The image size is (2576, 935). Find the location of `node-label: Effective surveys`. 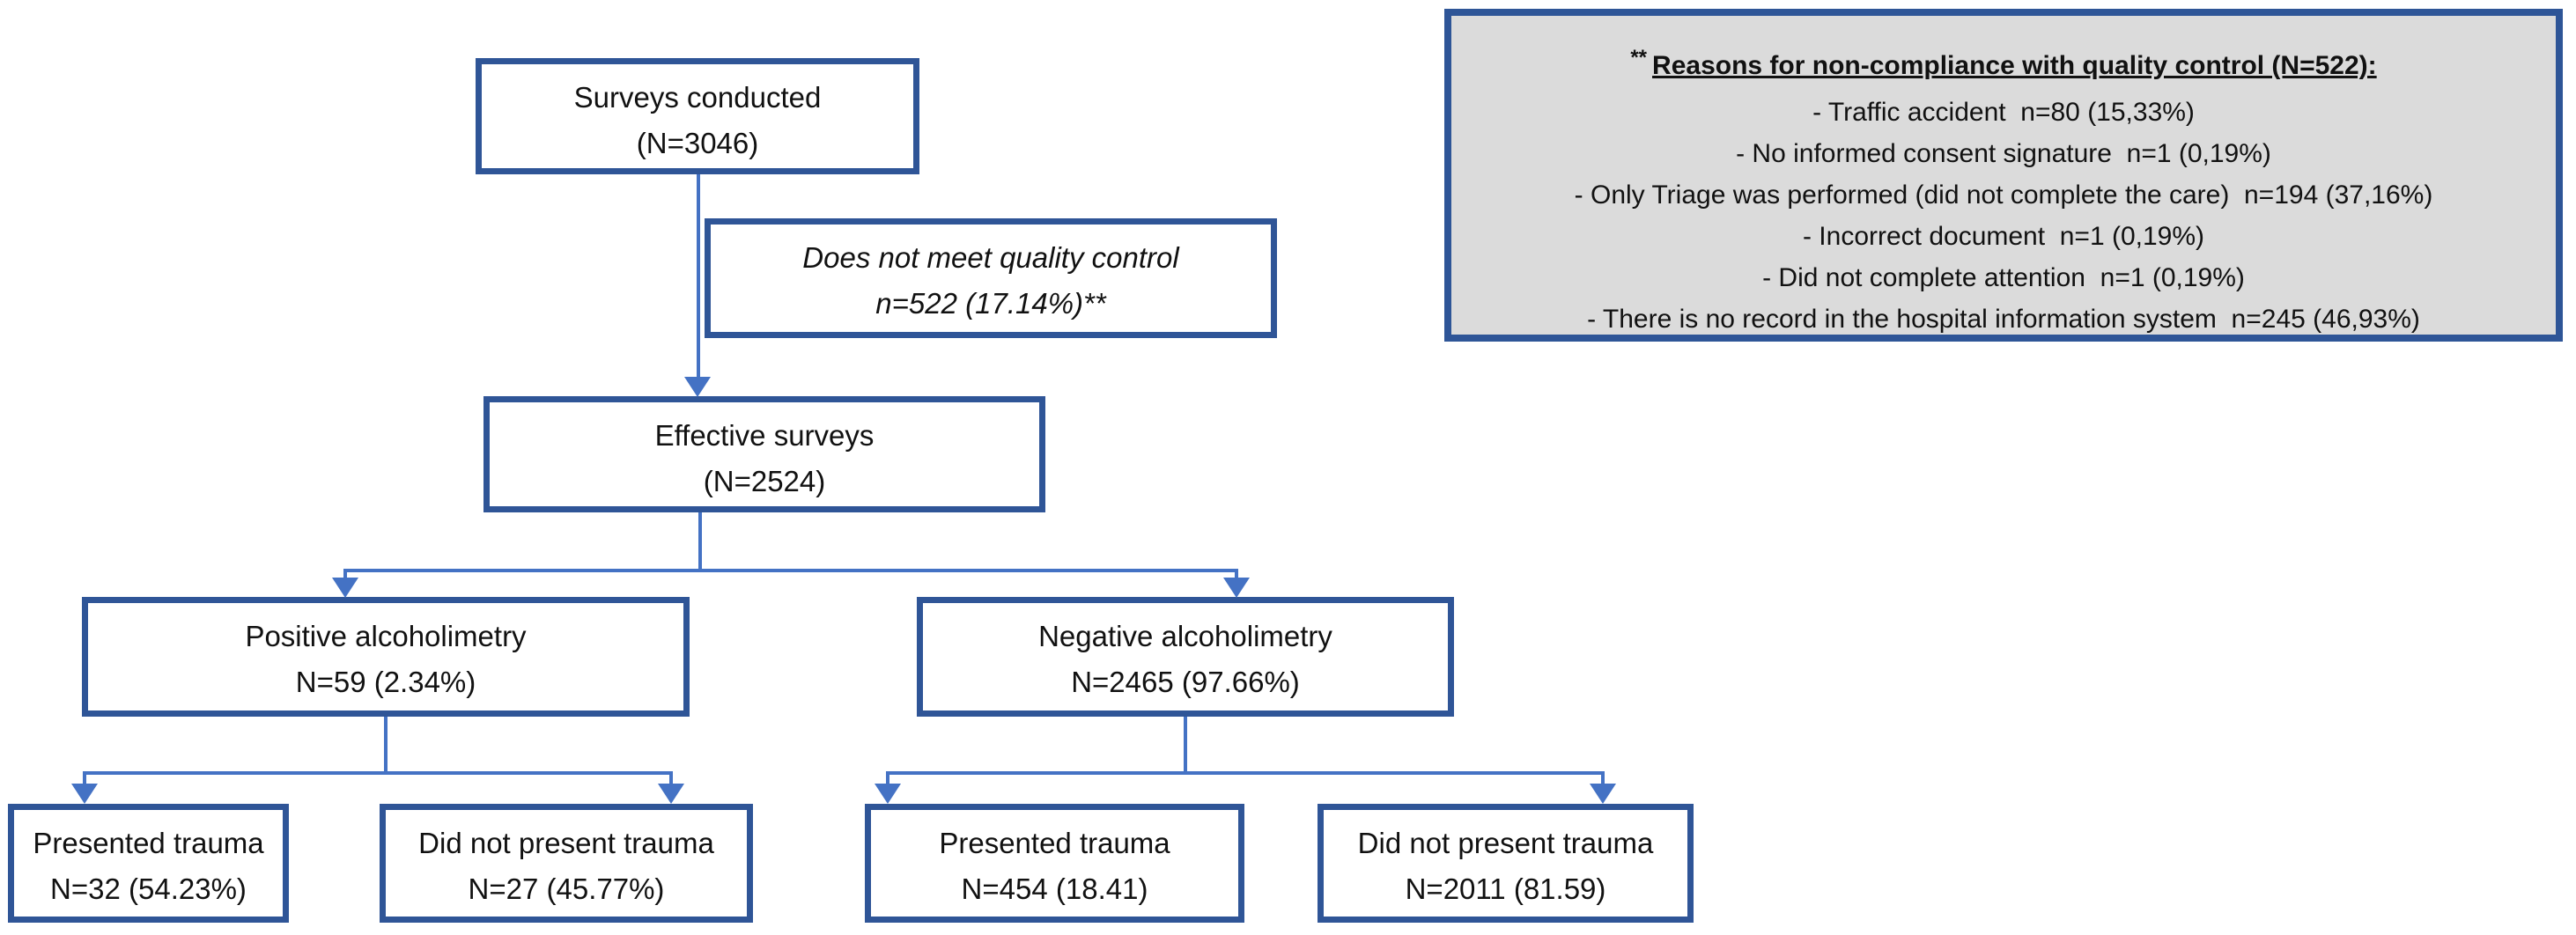

node-label: Effective surveys is located at coordinates (764, 435).